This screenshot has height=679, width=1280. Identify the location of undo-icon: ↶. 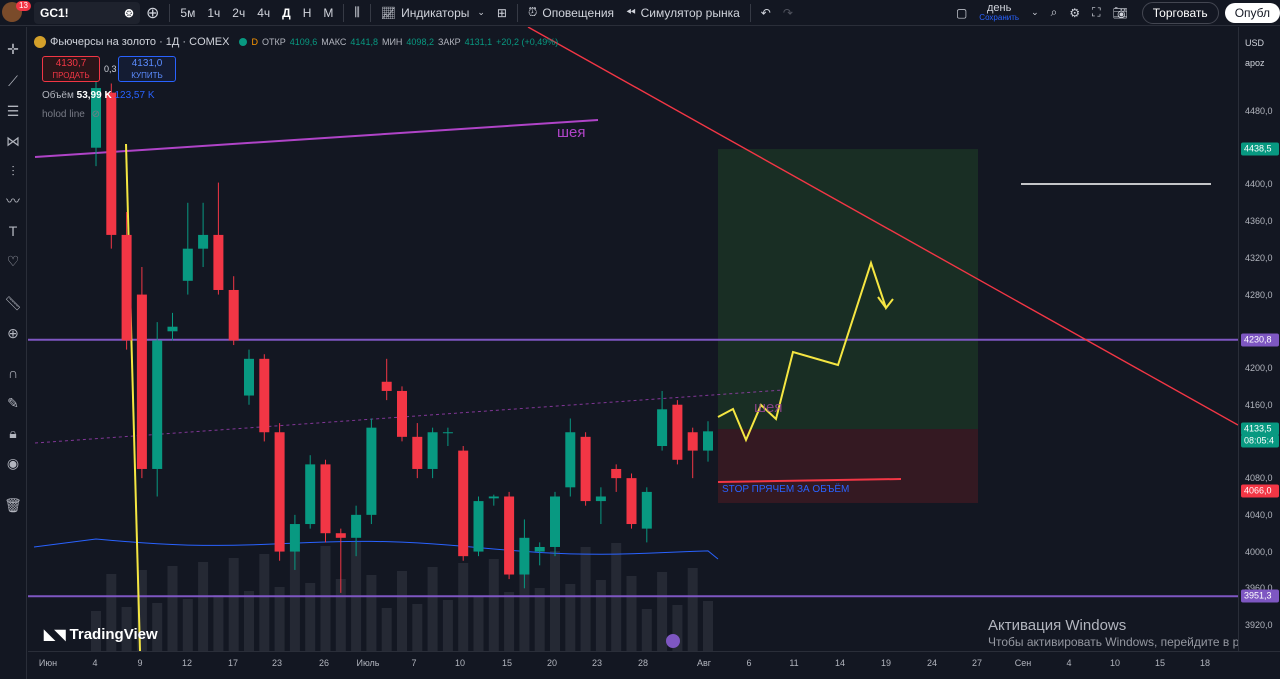
(765, 12).